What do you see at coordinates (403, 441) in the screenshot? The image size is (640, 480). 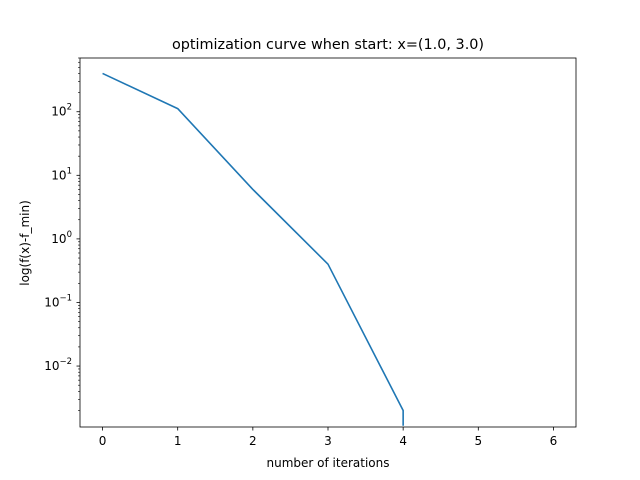 I see `x-tick-label: 4` at bounding box center [403, 441].